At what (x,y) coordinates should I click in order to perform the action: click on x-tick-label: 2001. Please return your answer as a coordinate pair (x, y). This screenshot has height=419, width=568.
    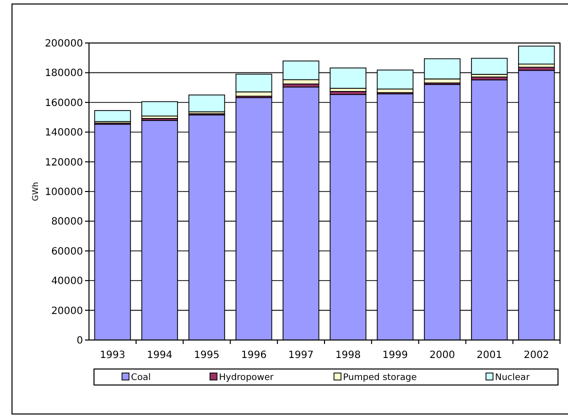
    Looking at the image, I should click on (489, 355).